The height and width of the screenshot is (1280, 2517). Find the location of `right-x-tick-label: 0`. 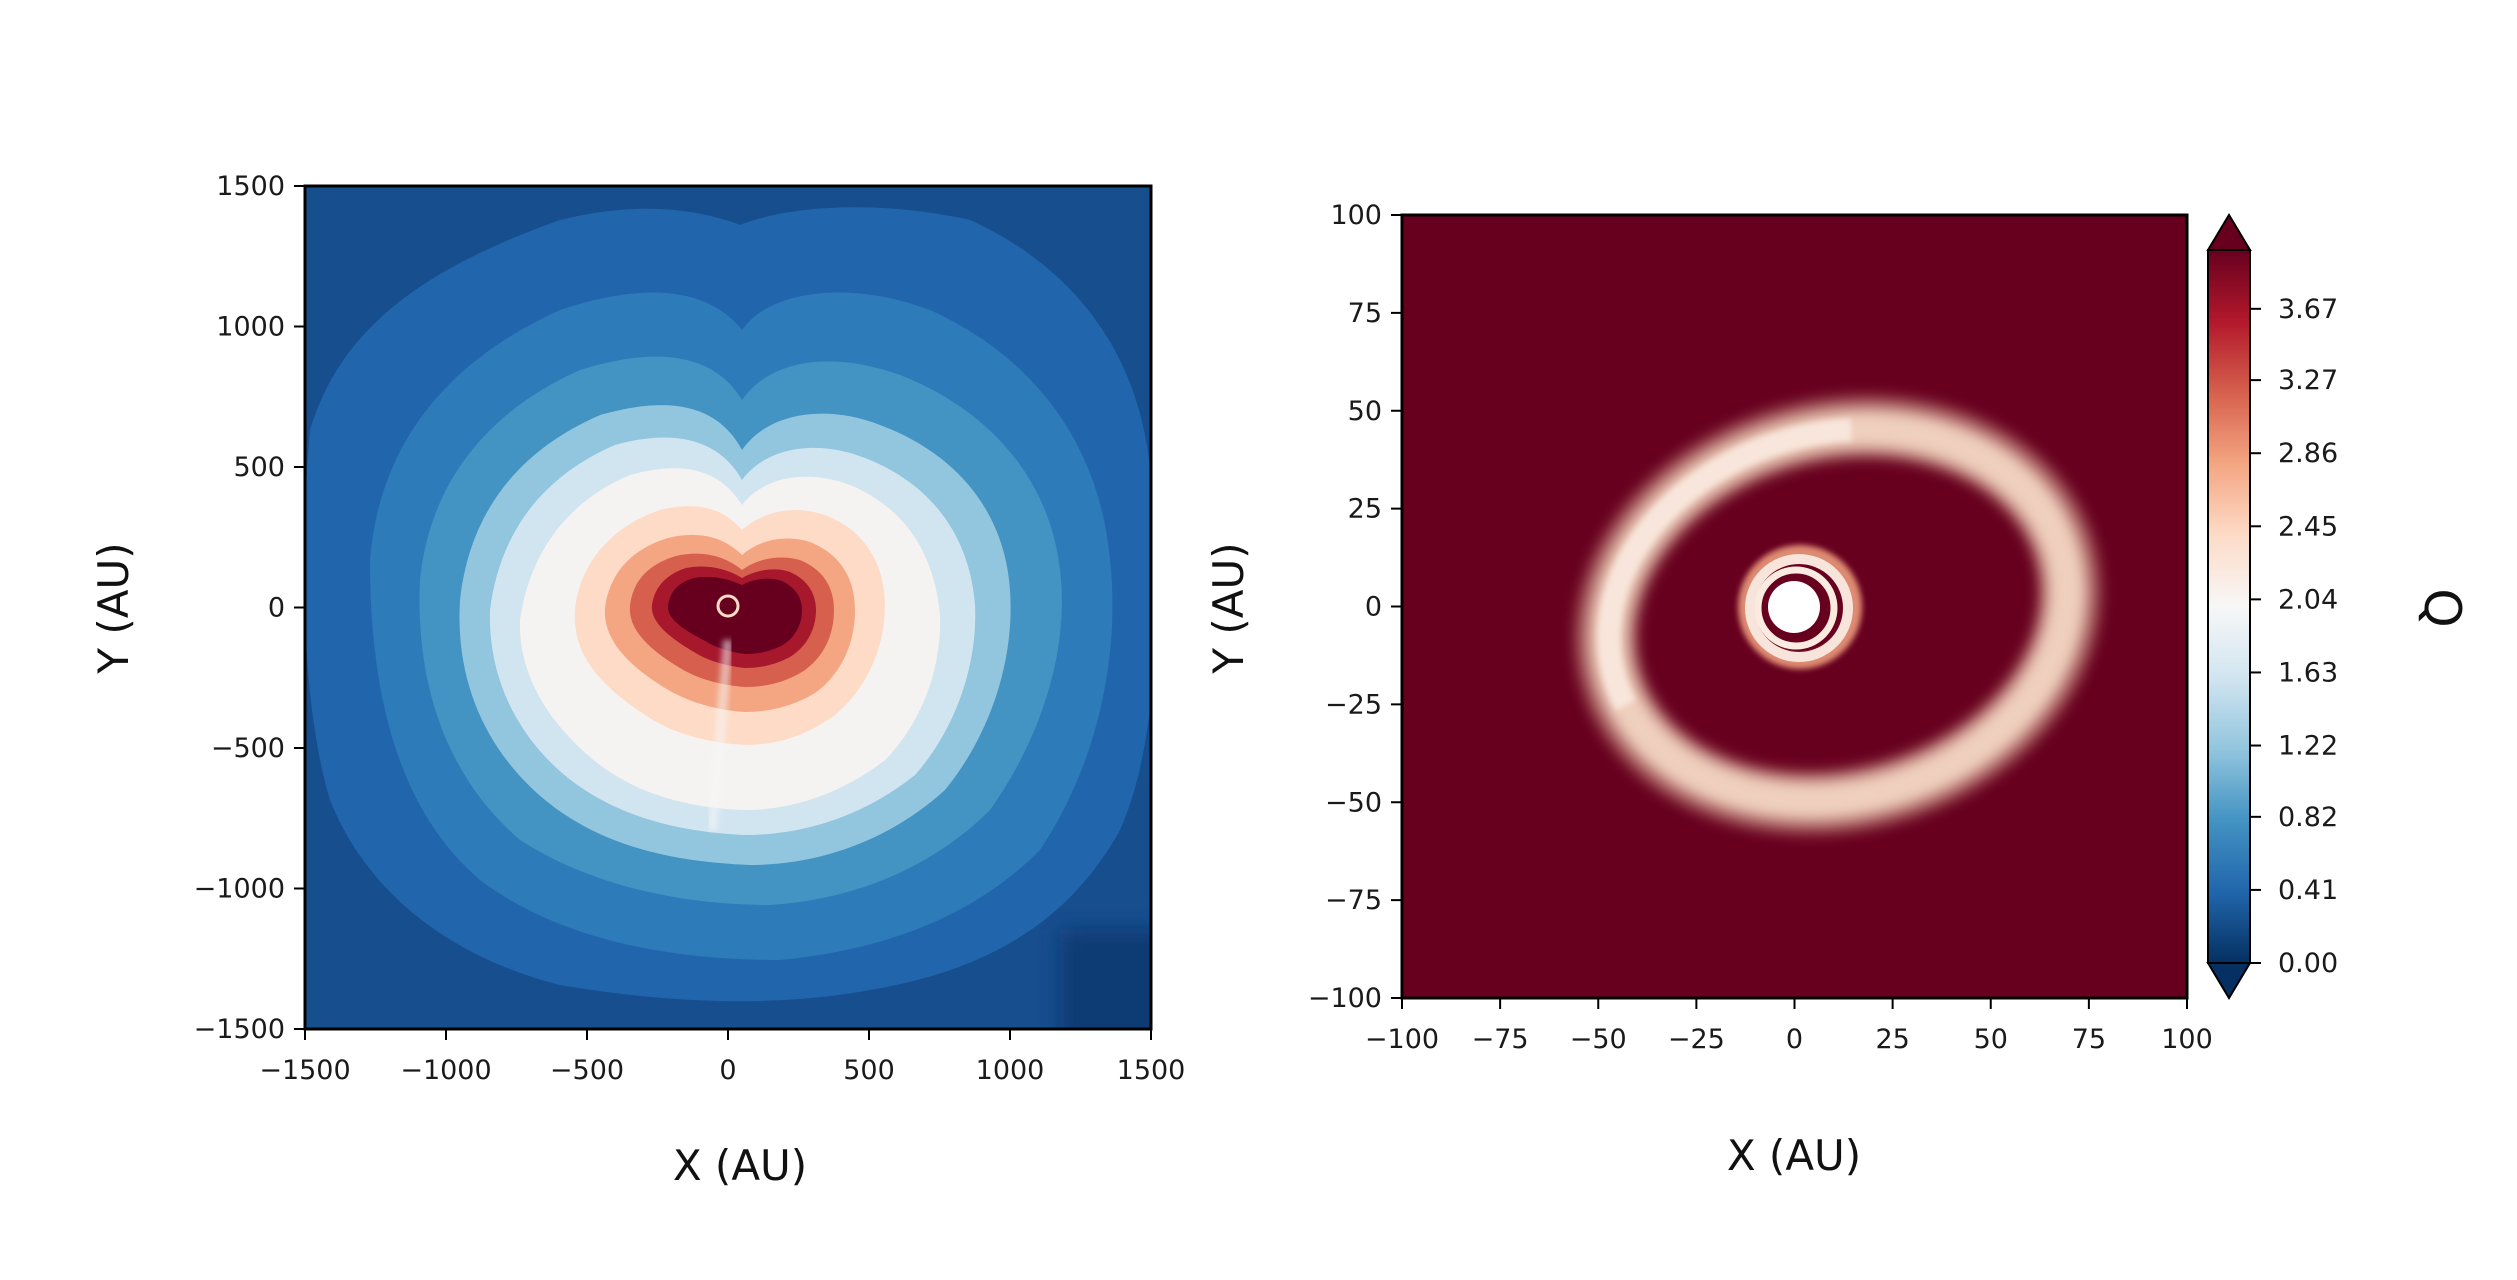

right-x-tick-label: 0 is located at coordinates (1794, 1039).